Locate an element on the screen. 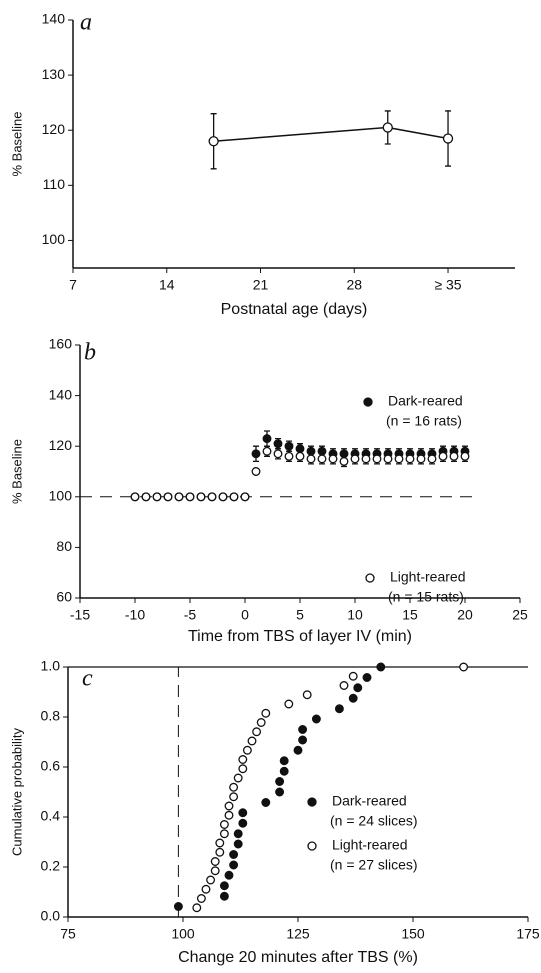 The width and height of the screenshot is (541, 973). x-tick-label: 75 is located at coordinates (68, 934).